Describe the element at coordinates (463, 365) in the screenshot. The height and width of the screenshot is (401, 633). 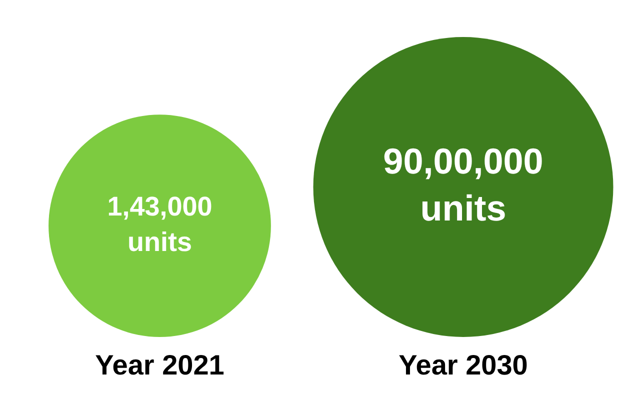
I see `category-label: Year 2030` at that location.